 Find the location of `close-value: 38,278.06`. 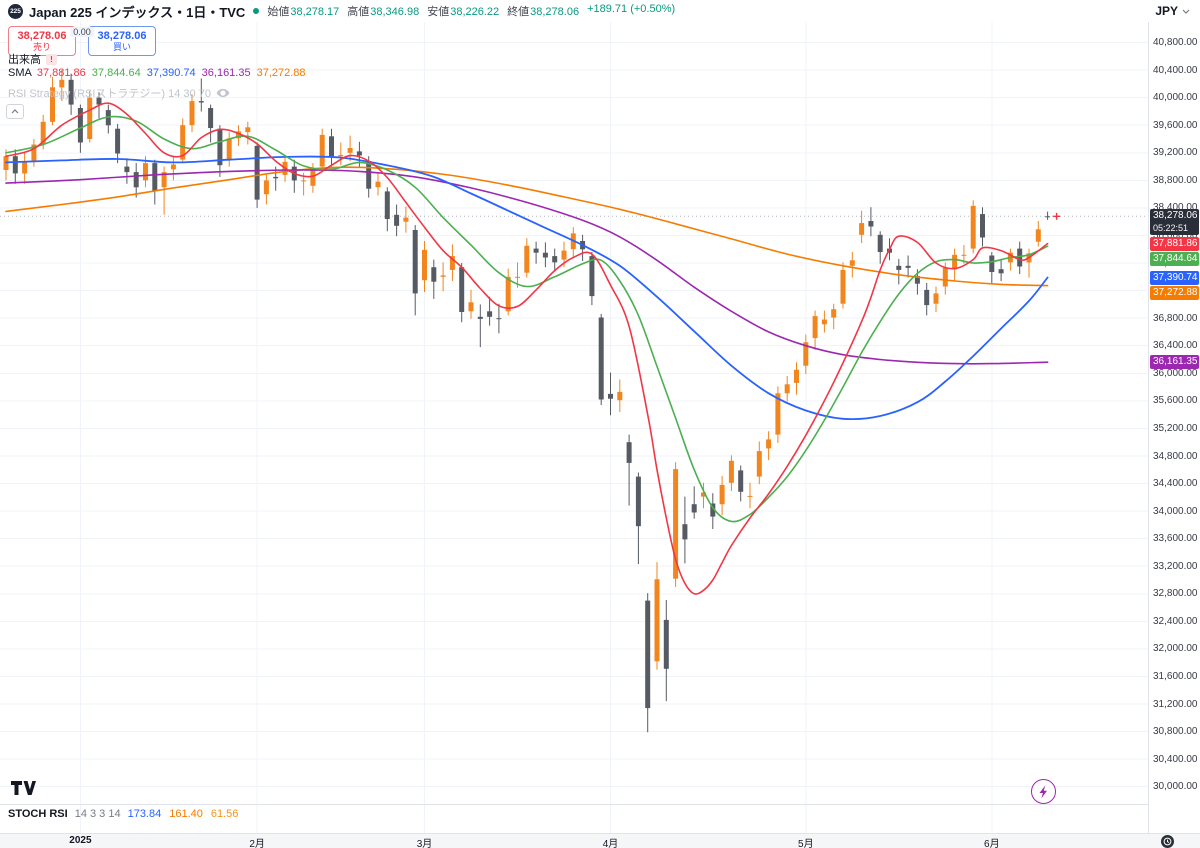

close-value: 38,278.06 is located at coordinates (555, 12).